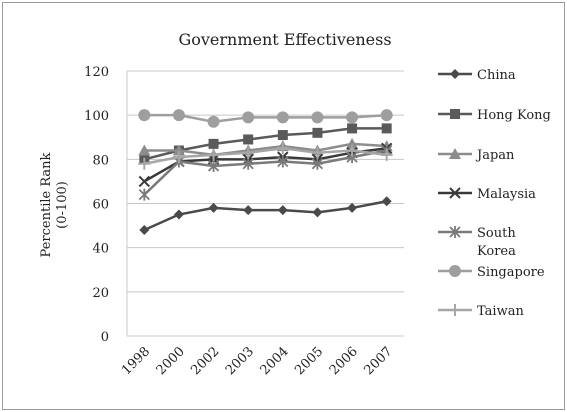 Image resolution: width=567 pixels, height=412 pixels. Describe the element at coordinates (144, 163) in the screenshot. I see `data-point-taiwan-1998` at that location.